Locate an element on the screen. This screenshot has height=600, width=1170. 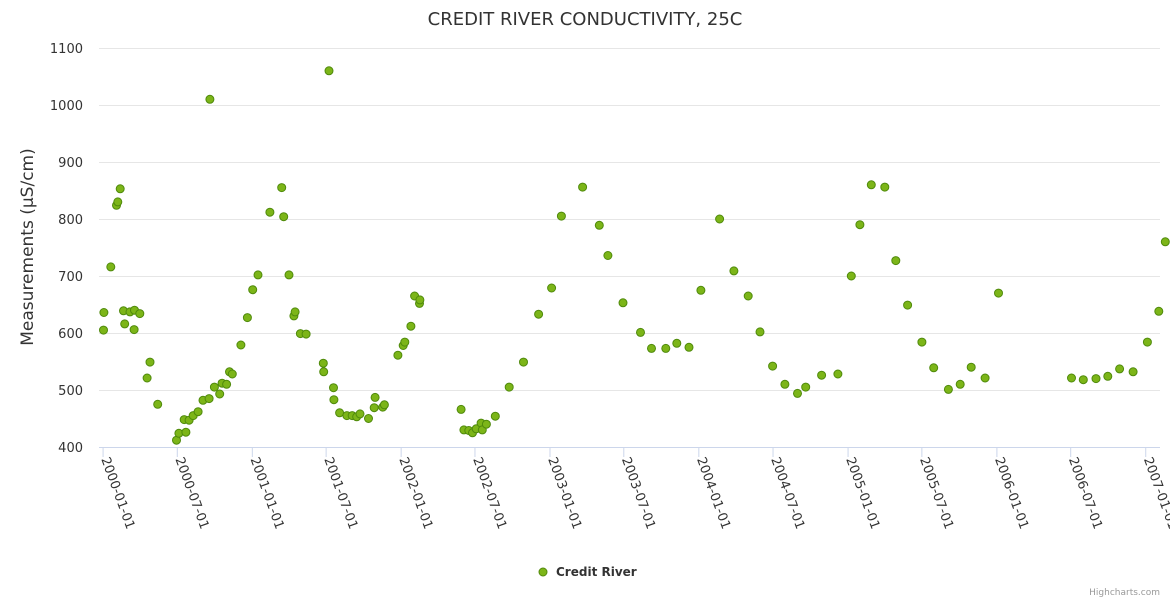
y-tick-label: 600 is located at coordinates (70, 334).